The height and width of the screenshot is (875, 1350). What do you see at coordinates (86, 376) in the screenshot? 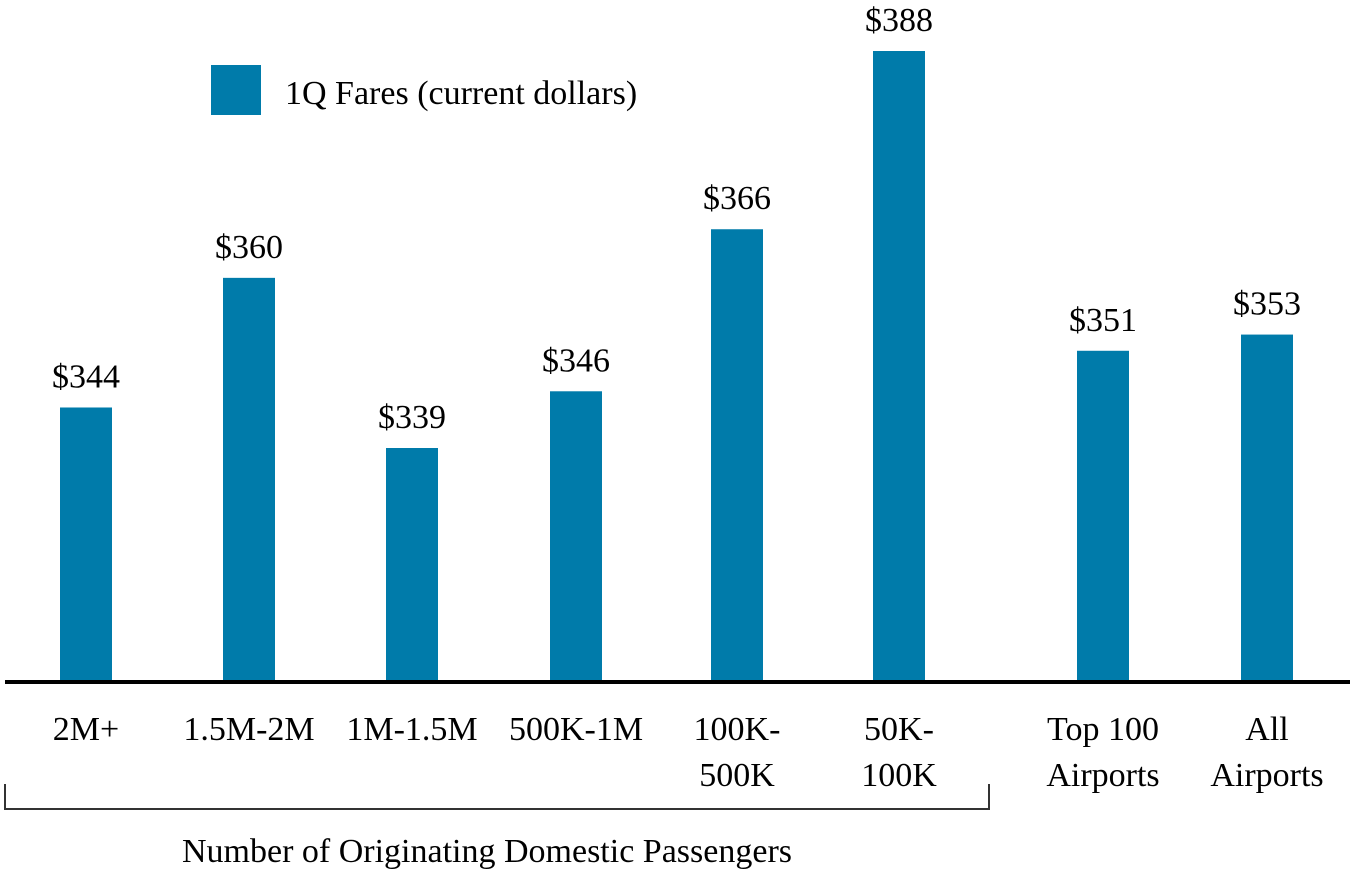
I see `bar-value-label: $344` at bounding box center [86, 376].